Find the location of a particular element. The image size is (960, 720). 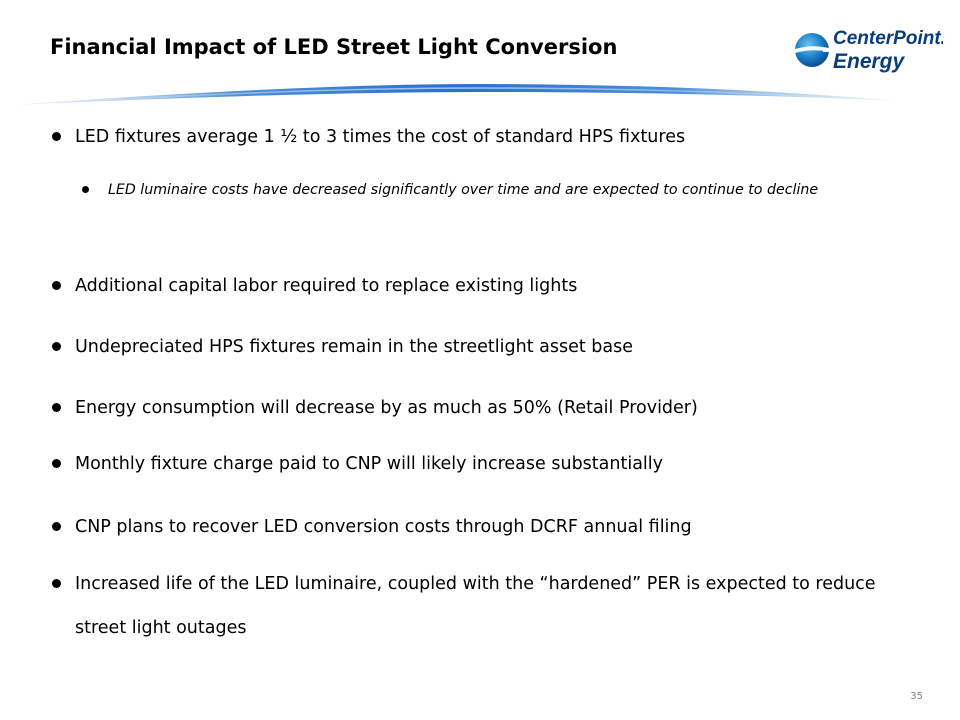

logo-wordmark-line2: Energy is located at coordinates (869, 61).